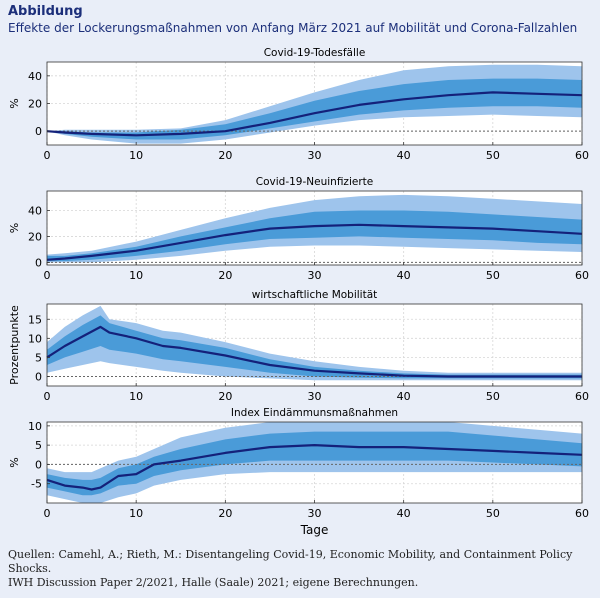  I want to click on panel-title: Index Eindämmunsmaßnahmen, so click(314, 413).